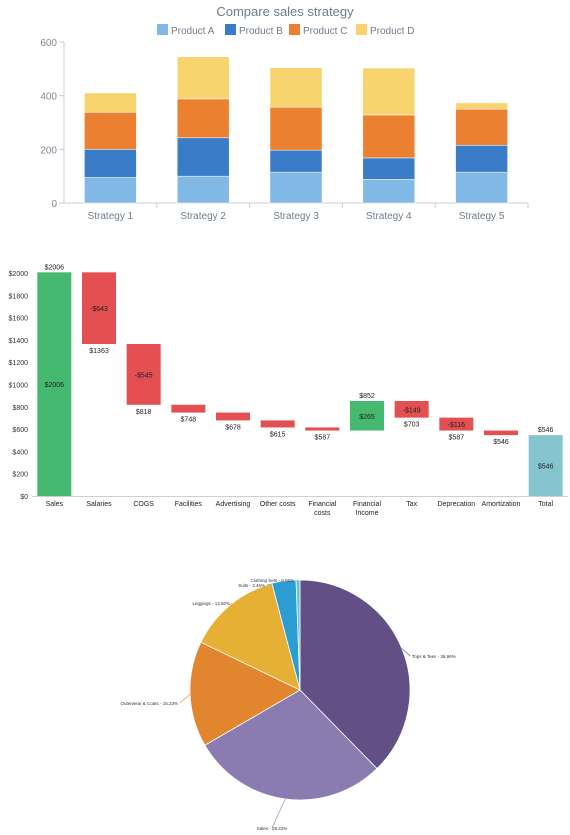  Describe the element at coordinates (434, 656) in the screenshot. I see `pie-label: Tops & Tees - 36.96%` at that location.